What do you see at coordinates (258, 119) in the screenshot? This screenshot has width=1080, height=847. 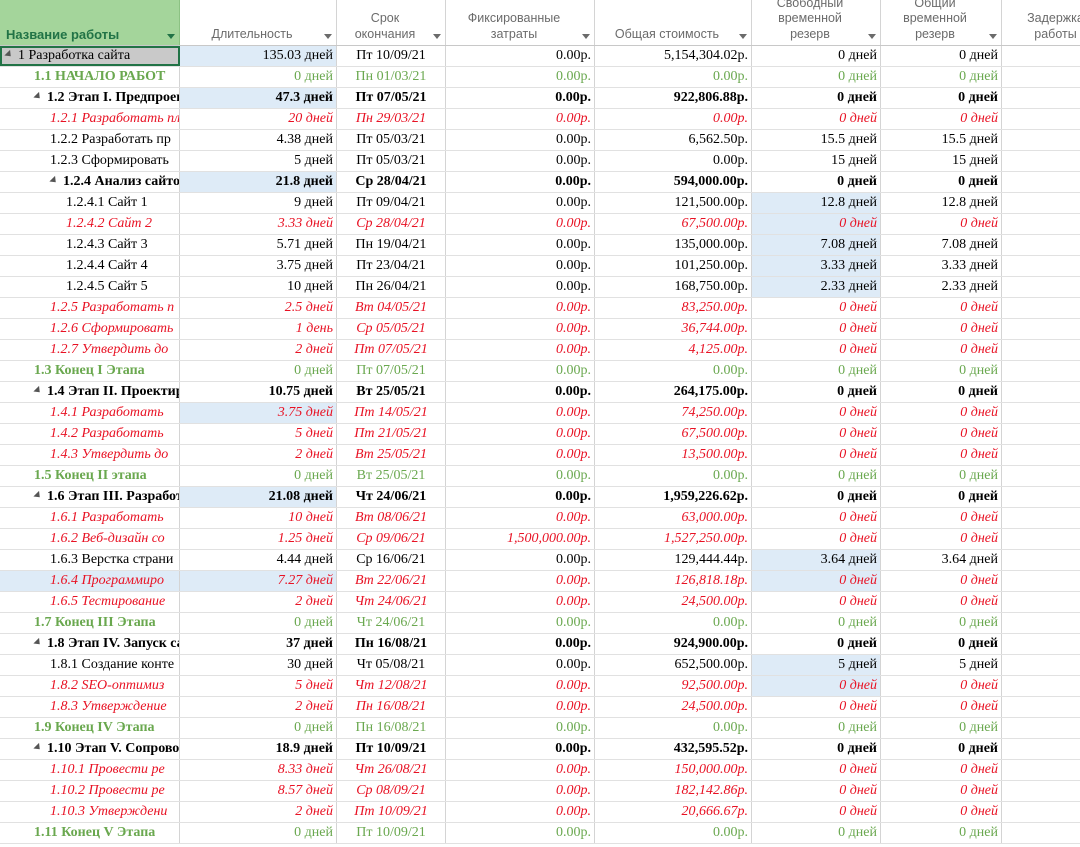 I see `cell-duration: 20 дней` at bounding box center [258, 119].